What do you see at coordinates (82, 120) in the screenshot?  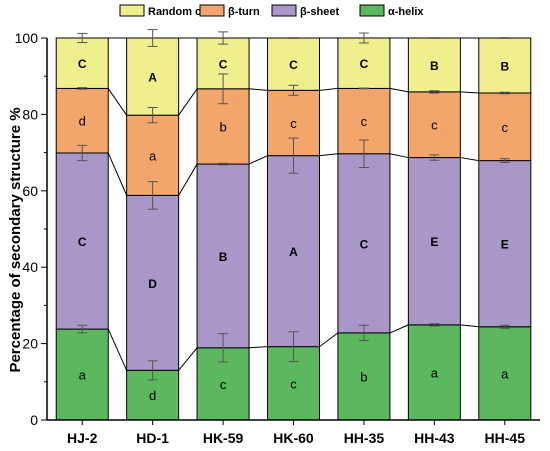 I see `bar-hj-2-beta-turn` at bounding box center [82, 120].